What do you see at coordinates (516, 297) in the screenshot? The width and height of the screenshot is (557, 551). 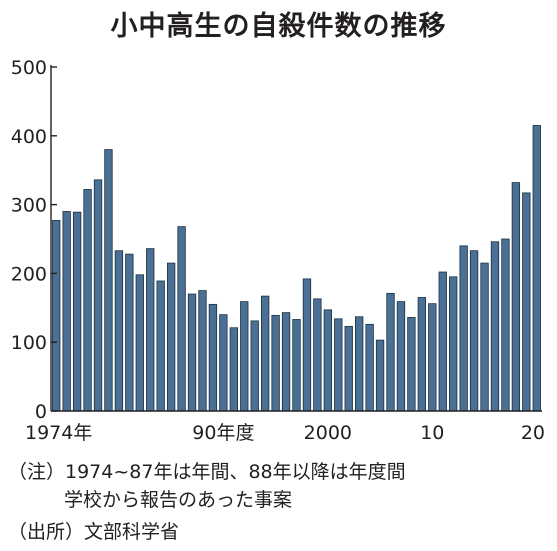 I see `bar-2018` at bounding box center [516, 297].